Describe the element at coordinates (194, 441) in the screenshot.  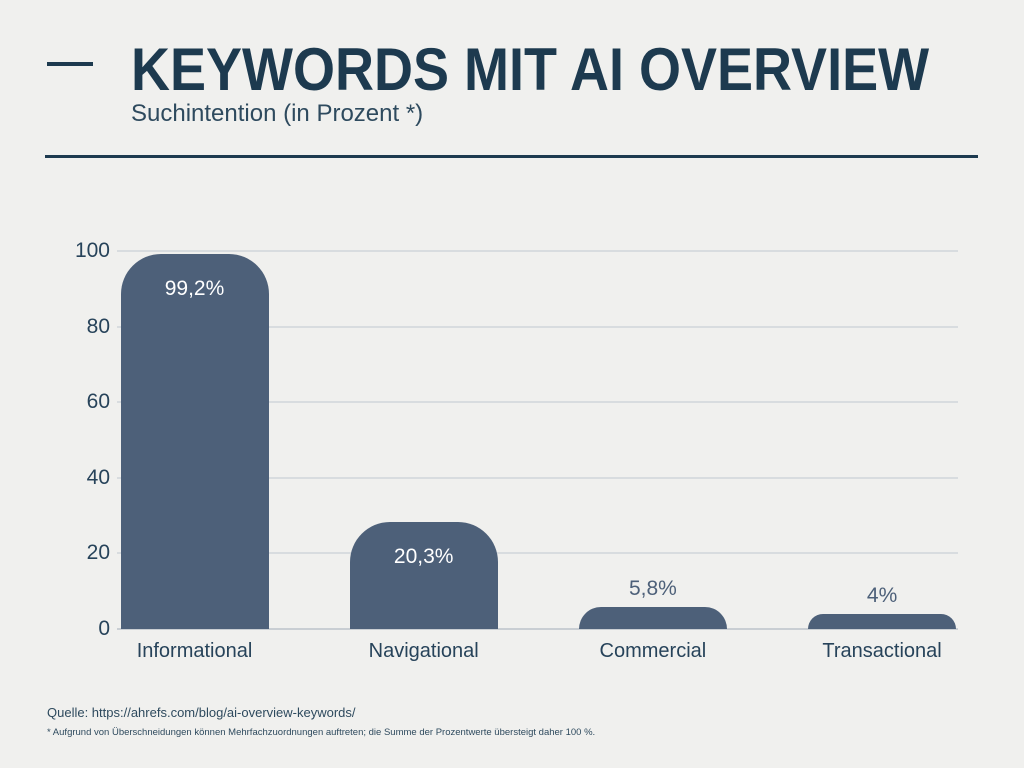
I see `bar-informational: 99,2%` at that location.